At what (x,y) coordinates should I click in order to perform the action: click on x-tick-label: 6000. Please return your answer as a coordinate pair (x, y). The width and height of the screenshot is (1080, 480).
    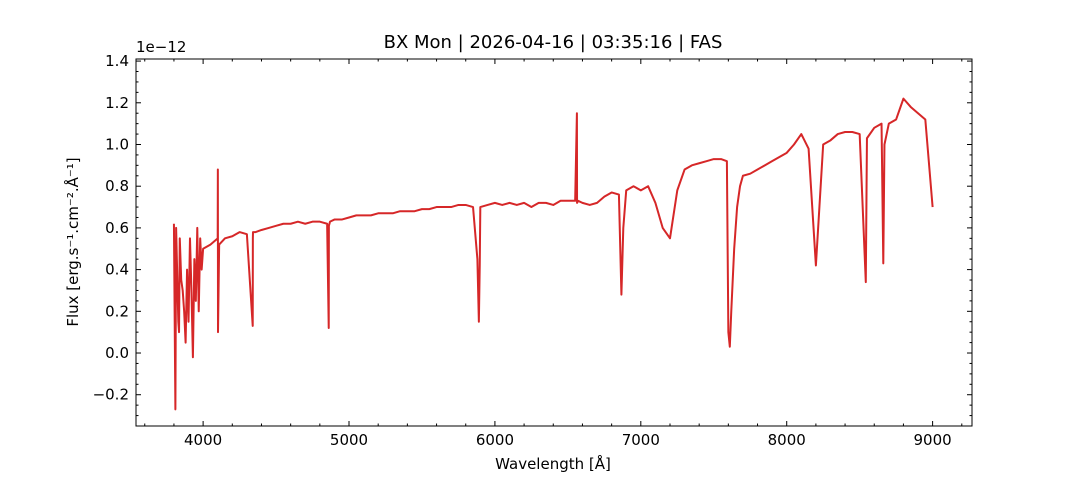
    Looking at the image, I should click on (495, 440).